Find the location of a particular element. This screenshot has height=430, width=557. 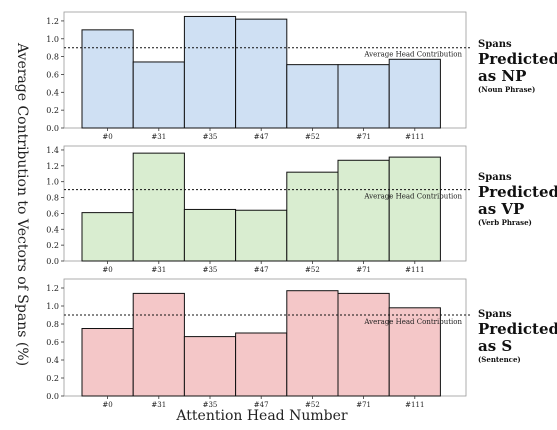

side-label-vp: Spans Predicted as VP (Verb Phrase) is located at coordinates (517, 199).